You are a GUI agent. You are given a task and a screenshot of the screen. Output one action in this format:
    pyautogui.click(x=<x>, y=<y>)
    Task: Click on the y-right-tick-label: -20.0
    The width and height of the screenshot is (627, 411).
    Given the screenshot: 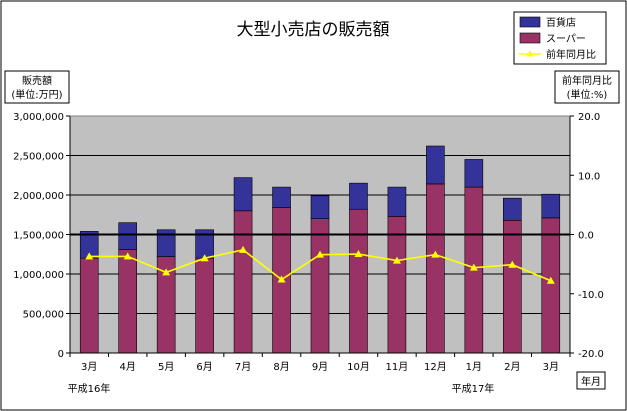 What is the action you would take?
    pyautogui.click(x=591, y=354)
    